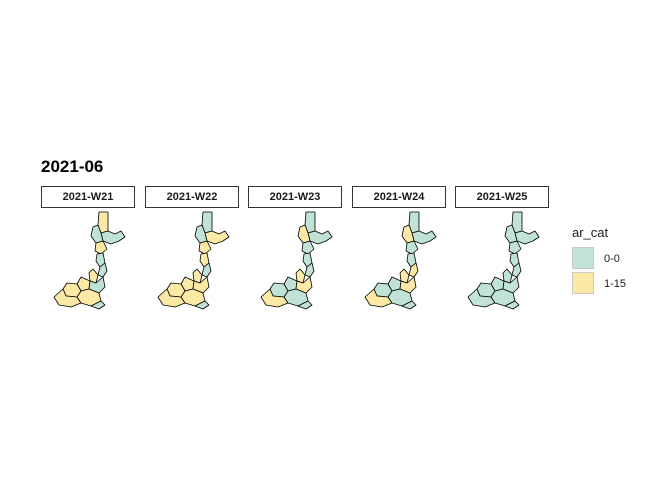  Describe the element at coordinates (192, 197) in the screenshot. I see `facet-strip-2: 2021-W22` at that location.